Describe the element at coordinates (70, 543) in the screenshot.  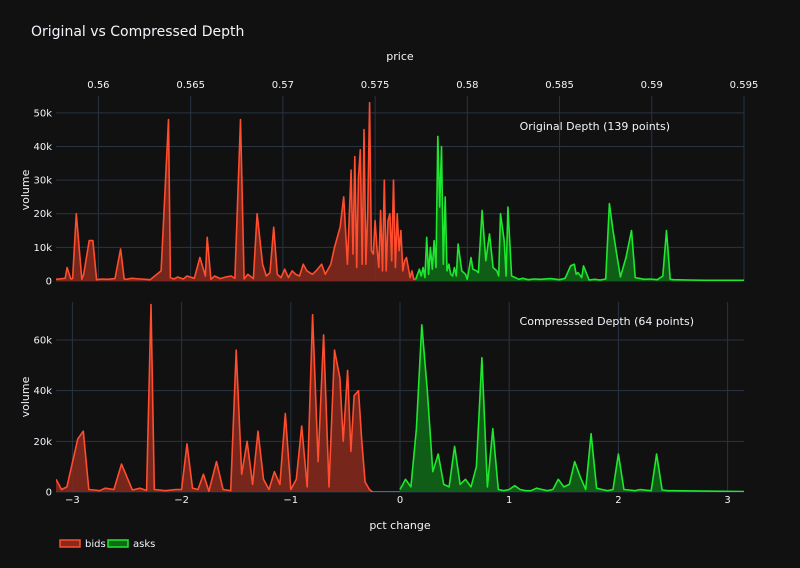
I see `bids-legend-swatch` at that location.